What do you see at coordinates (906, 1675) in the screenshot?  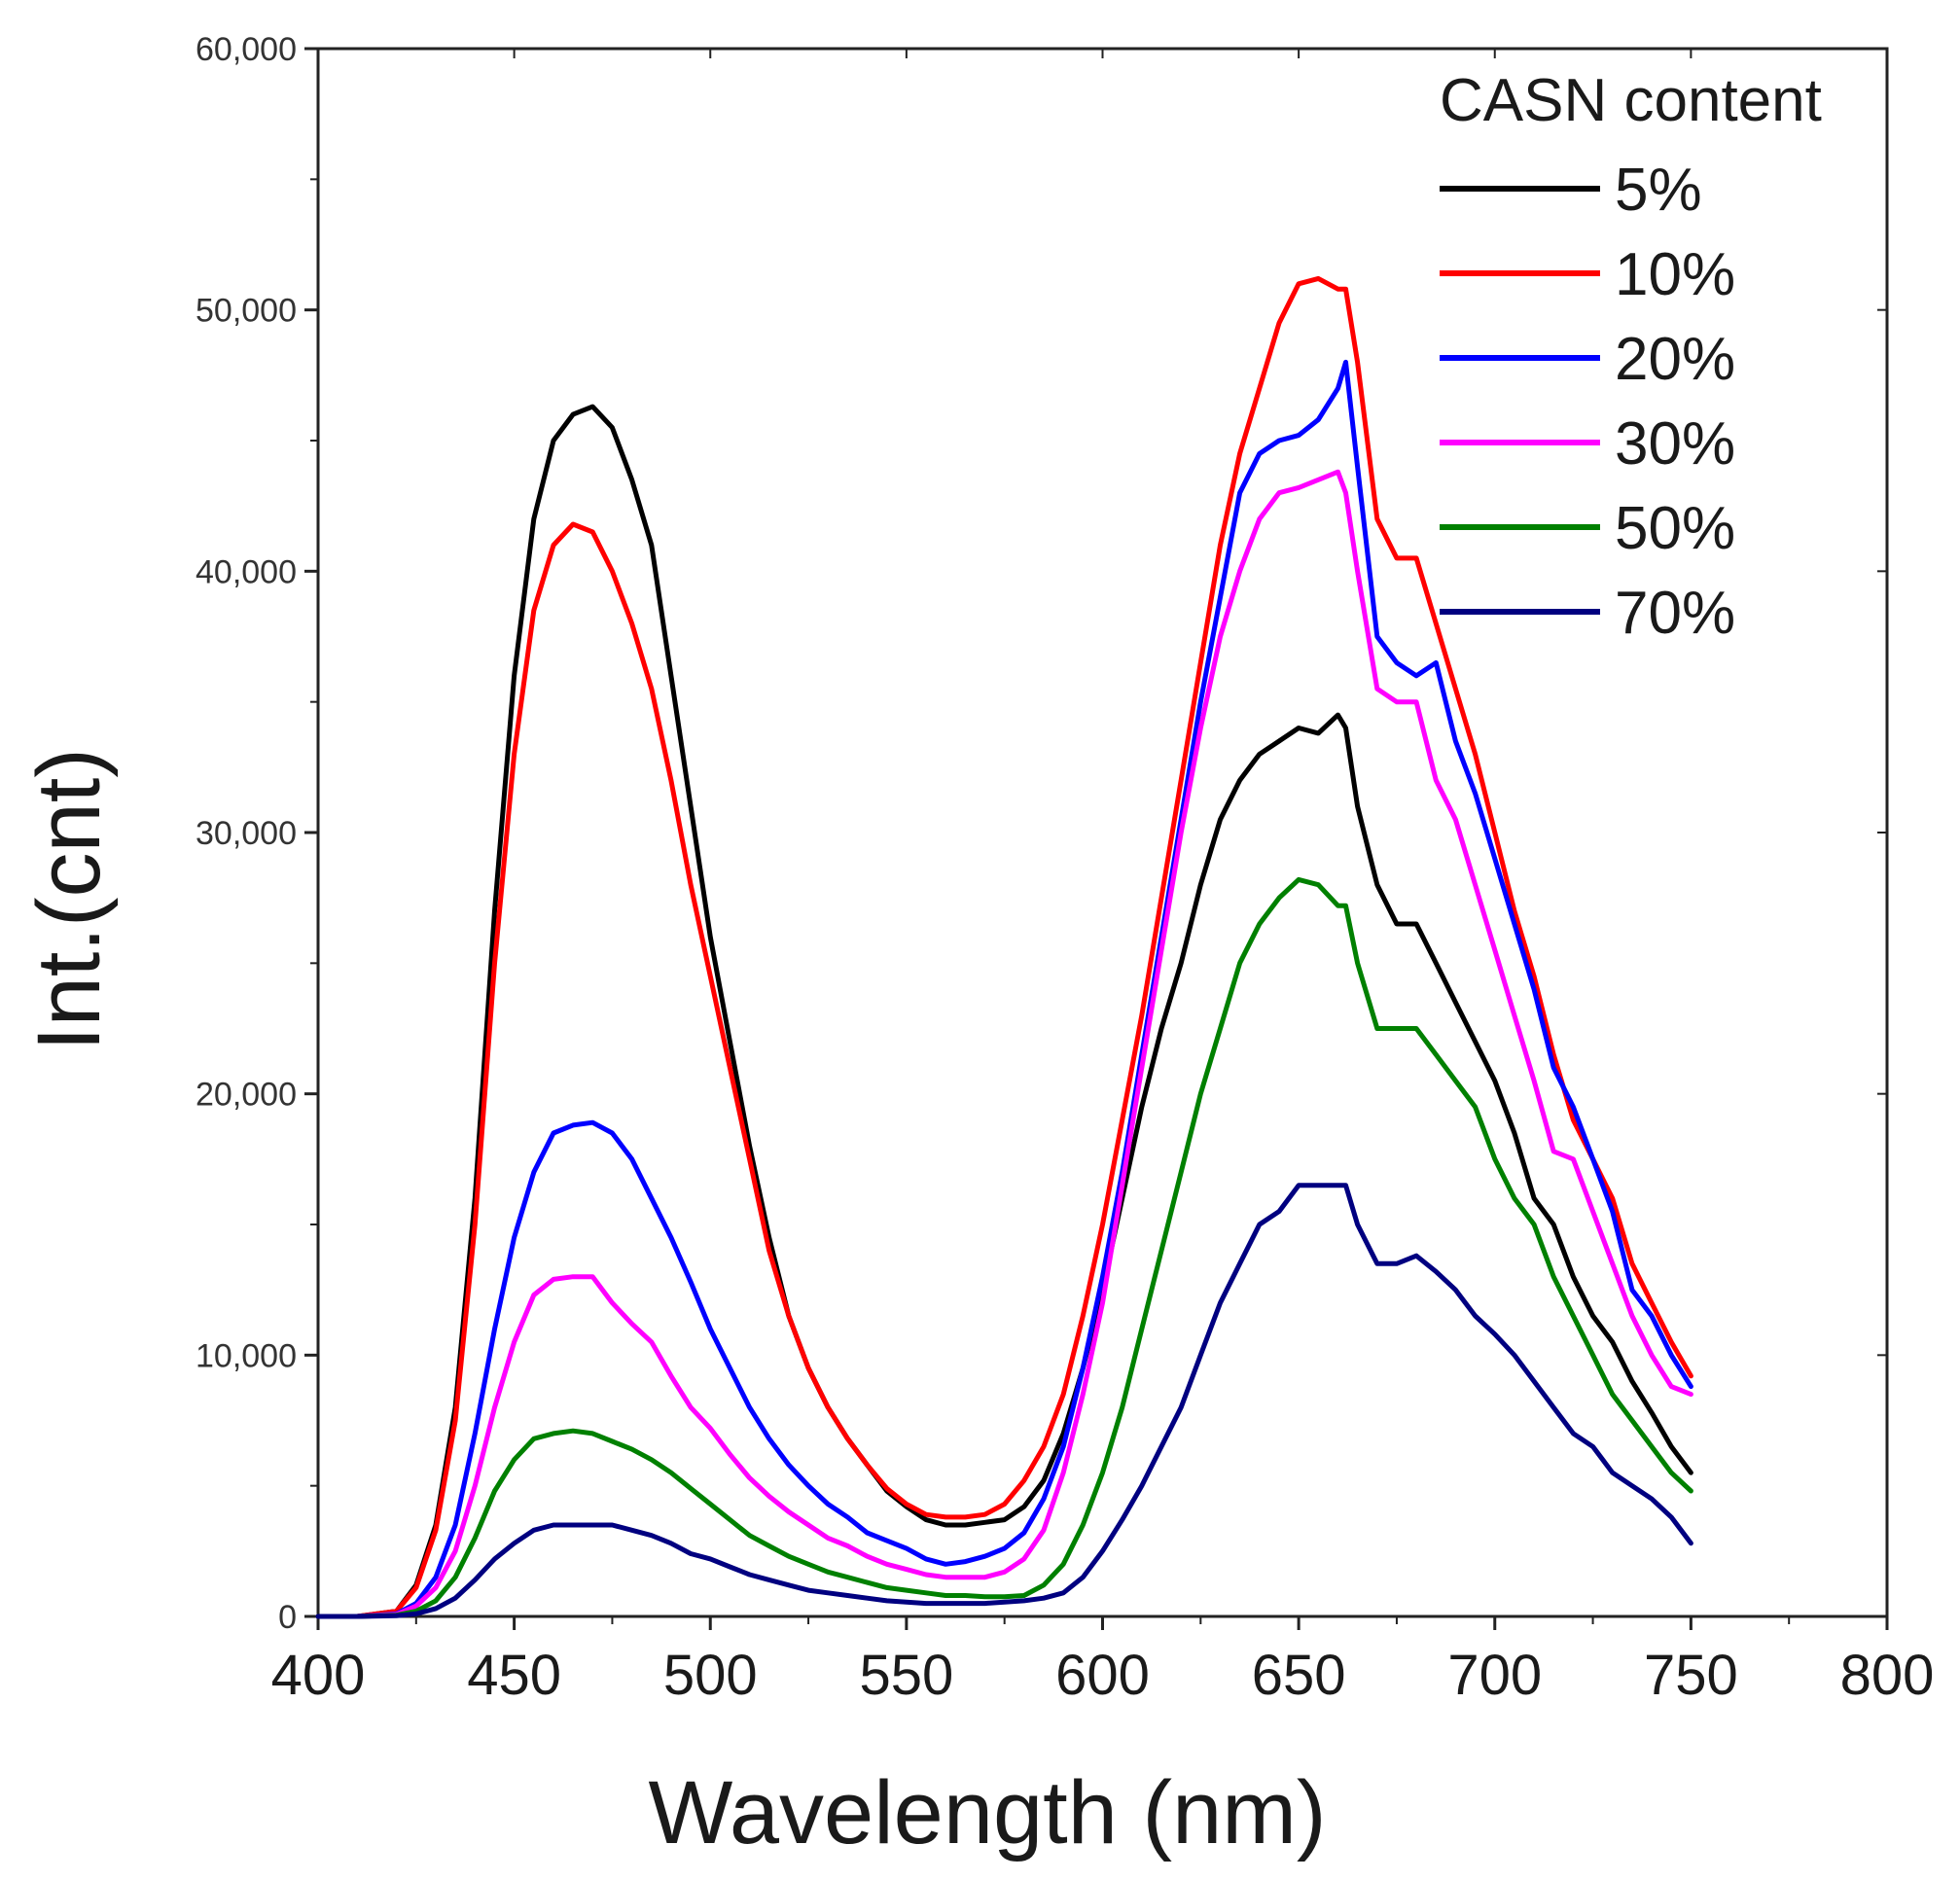 I see `x-tick-label: 550` at bounding box center [906, 1675].